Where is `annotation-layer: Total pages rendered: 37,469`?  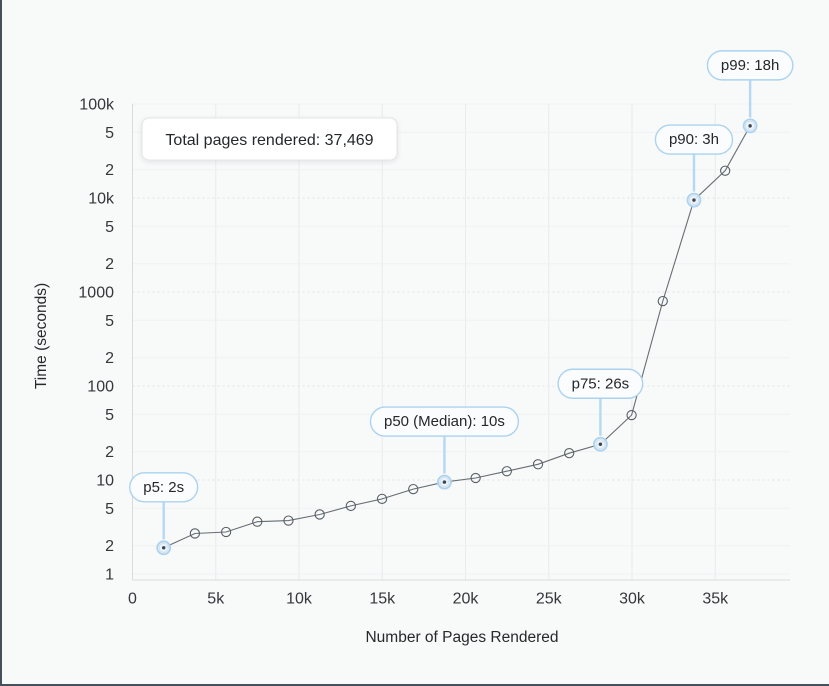
annotation-layer: Total pages rendered: 37,469 is located at coordinates (269, 139).